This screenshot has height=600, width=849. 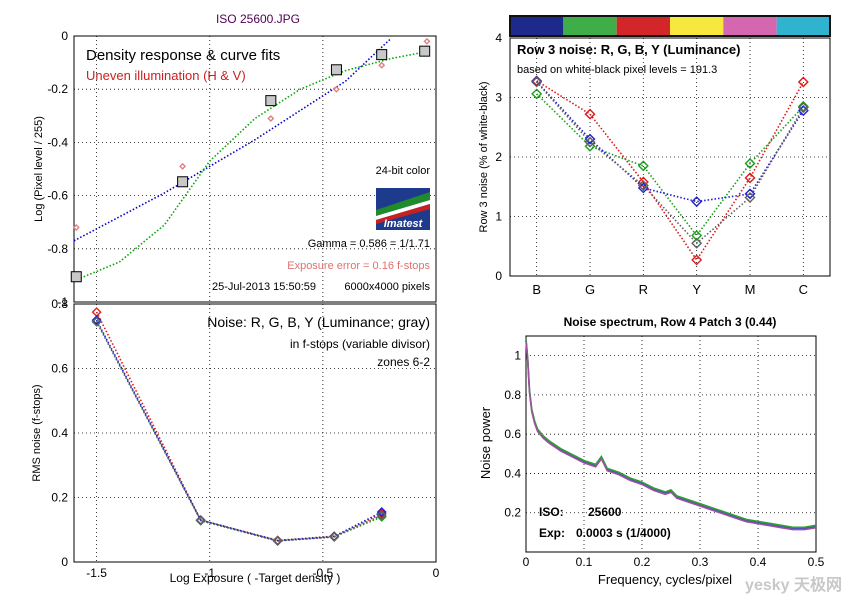 I want to click on row3-category-label: C, so click(x=803, y=289).